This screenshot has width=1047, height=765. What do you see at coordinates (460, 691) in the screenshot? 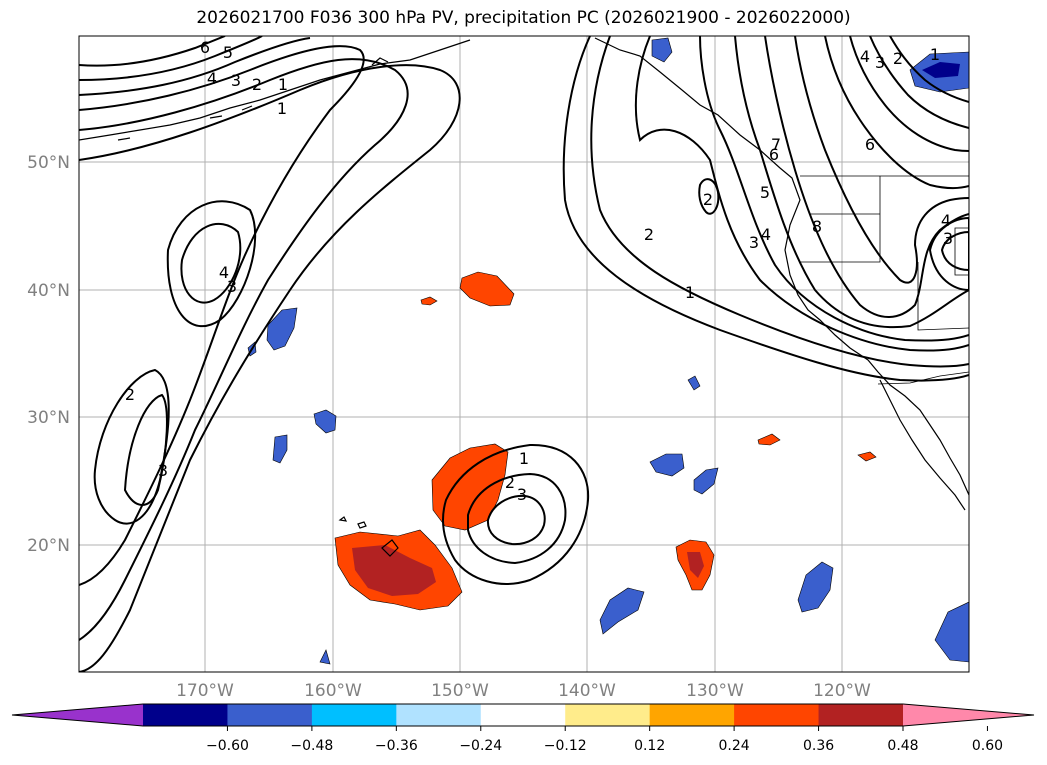
I see `lon-label-150w: 150°W` at bounding box center [460, 691].